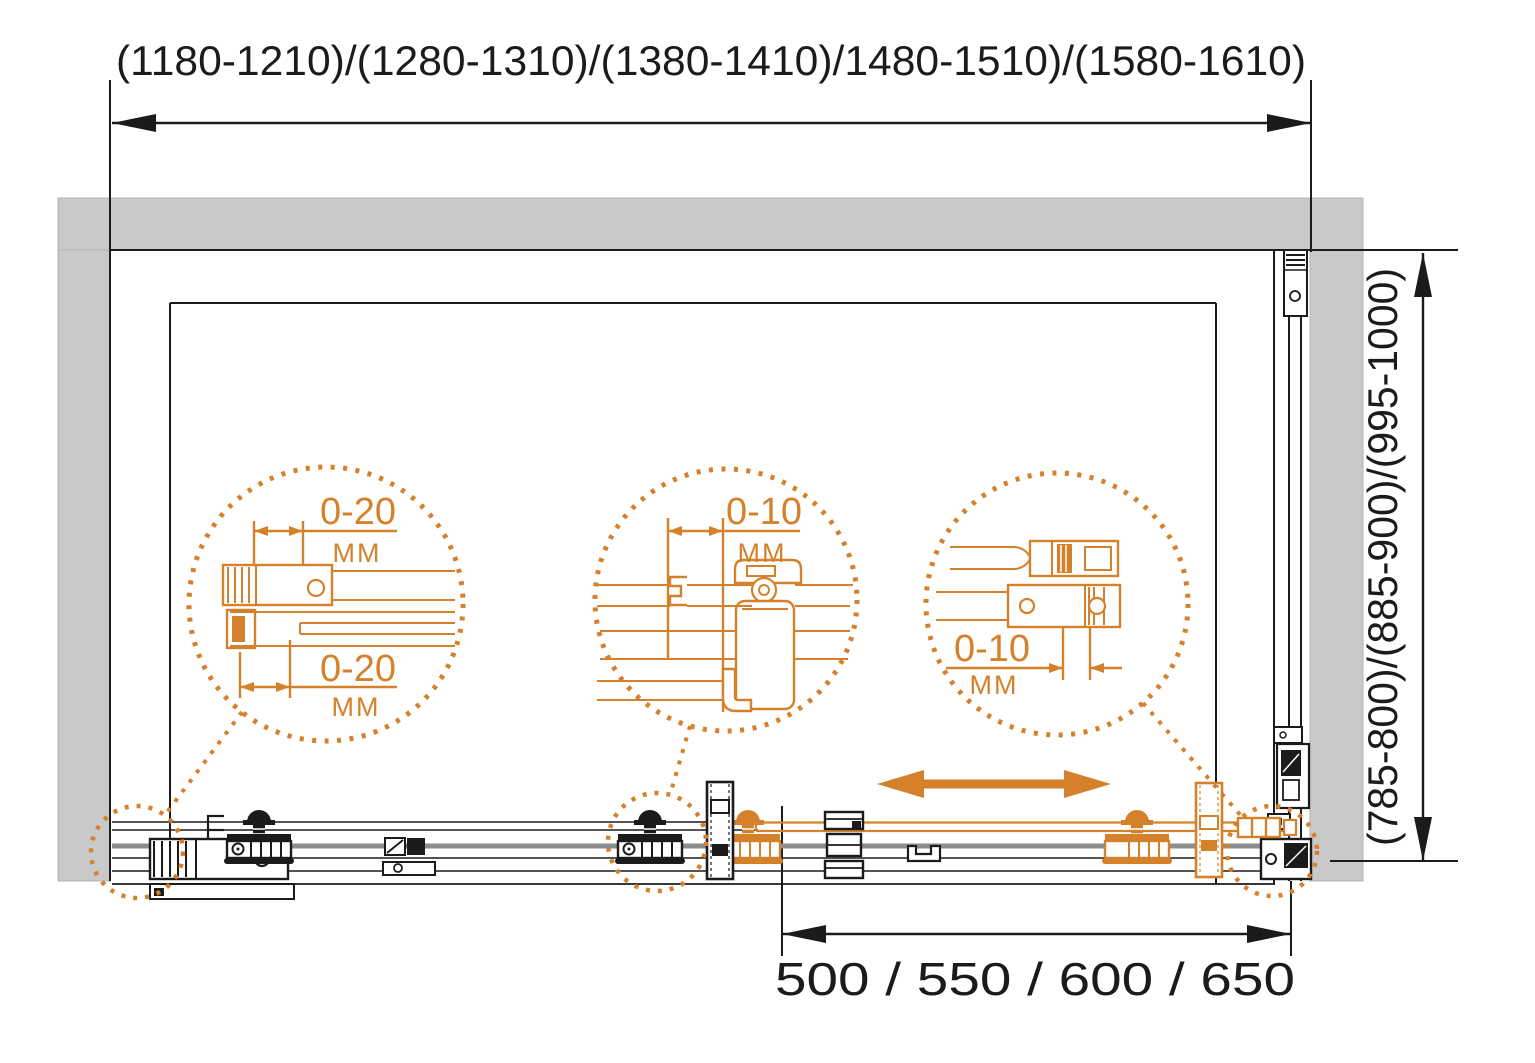 This screenshot has width=1535, height=1063. Describe the element at coordinates (1423, 275) in the screenshot. I see `arrow-up-icon` at that location.